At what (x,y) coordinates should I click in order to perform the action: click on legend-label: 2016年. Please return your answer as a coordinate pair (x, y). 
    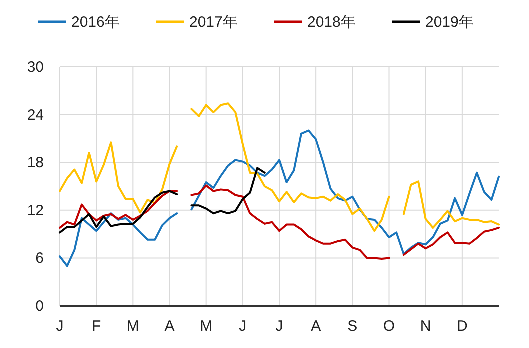
    Looking at the image, I should click on (96, 22).